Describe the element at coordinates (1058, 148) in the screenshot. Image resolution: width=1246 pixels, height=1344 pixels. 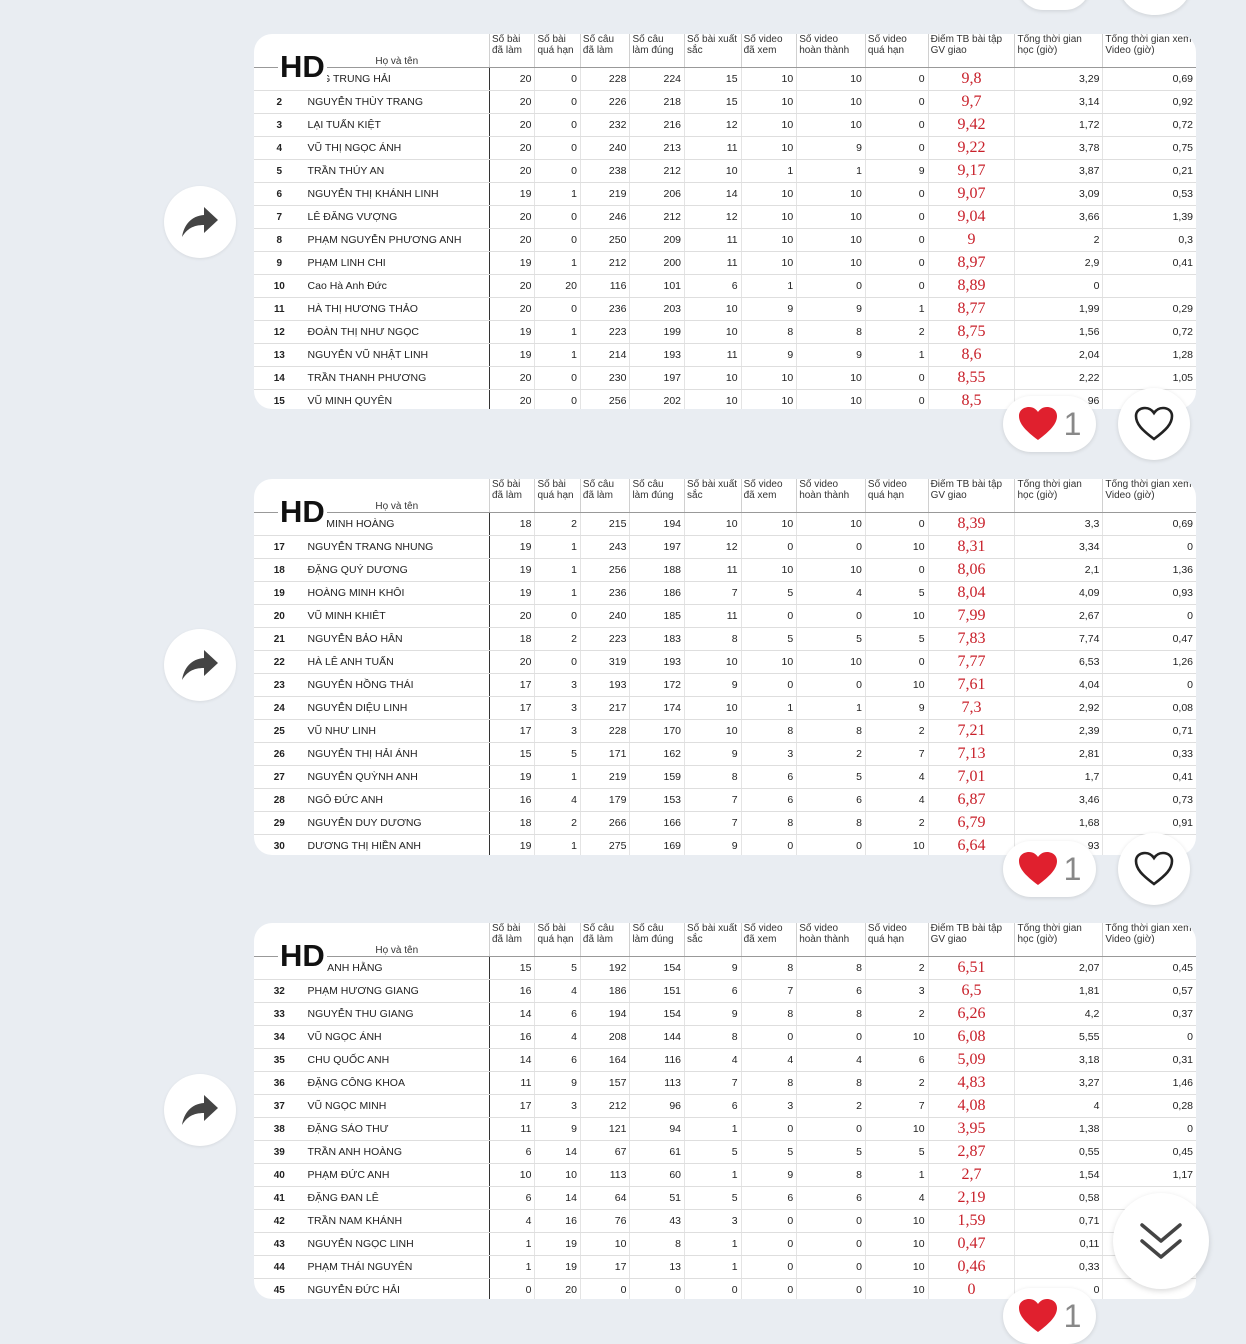
I see `cell-value: 3,78` at that location.